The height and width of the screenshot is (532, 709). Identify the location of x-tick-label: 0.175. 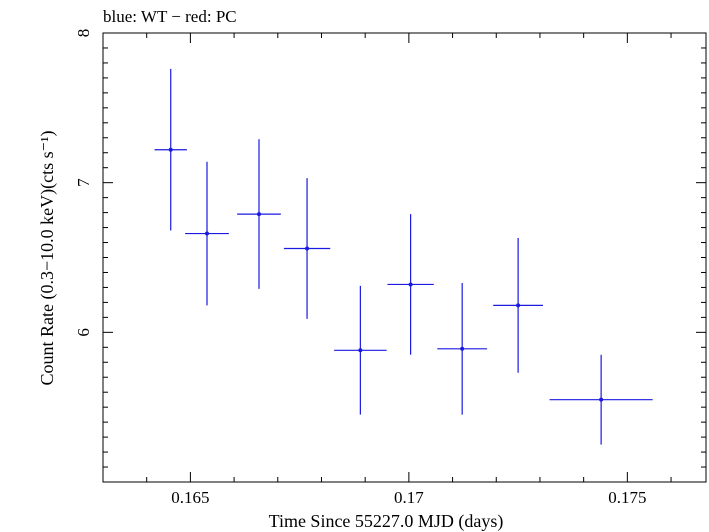
(627, 497).